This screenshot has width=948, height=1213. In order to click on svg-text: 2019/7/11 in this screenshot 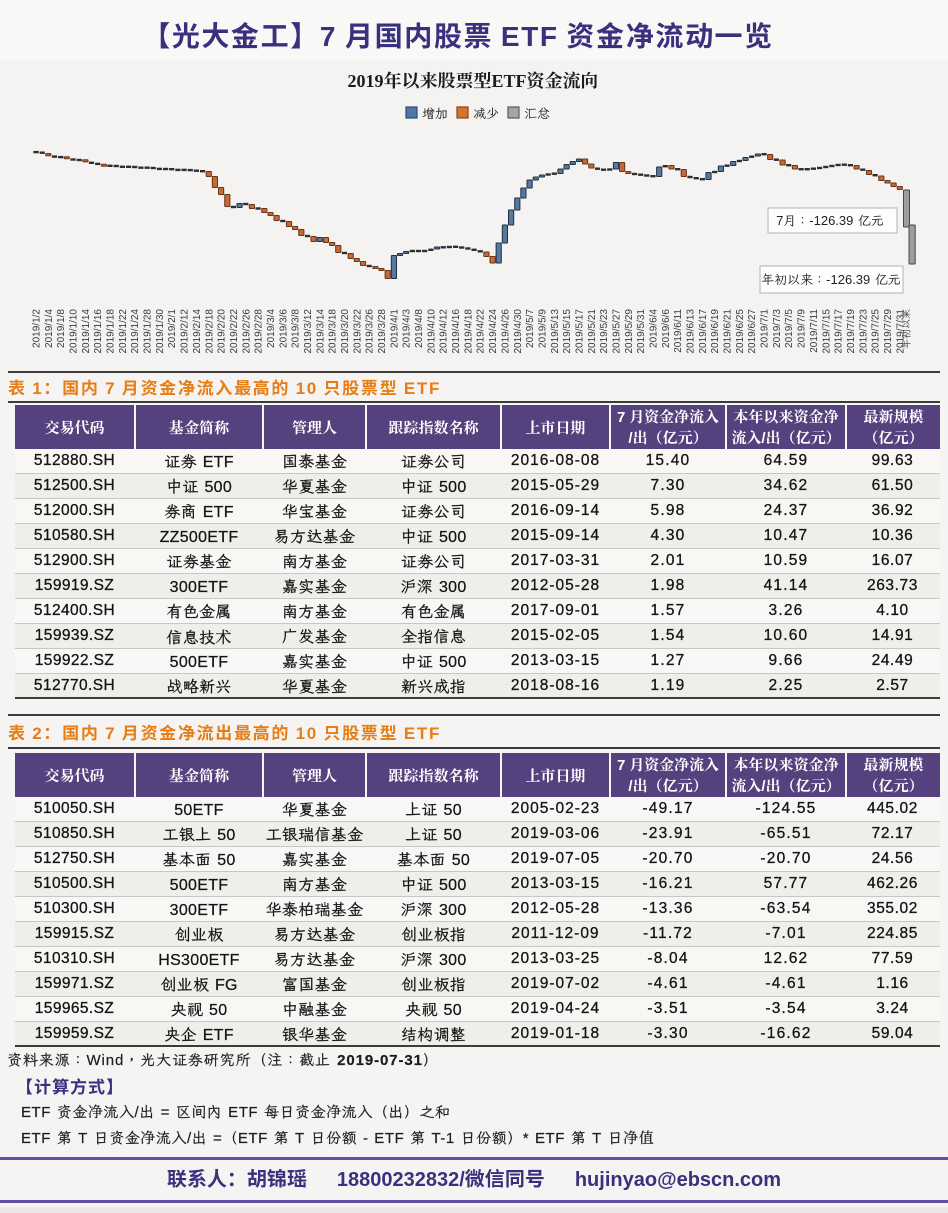, I will do `click(814, 331)`.